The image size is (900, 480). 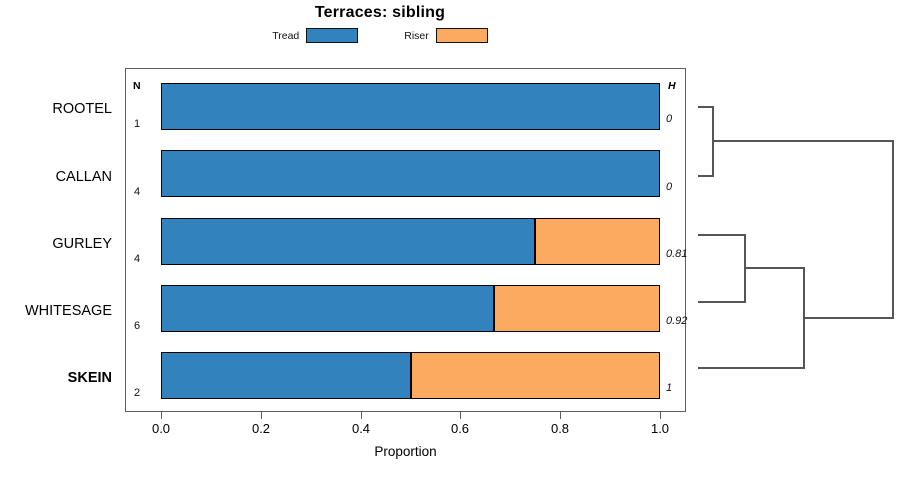 I want to click on dendro-merge-gurley-whitesage, so click(x=722, y=268).